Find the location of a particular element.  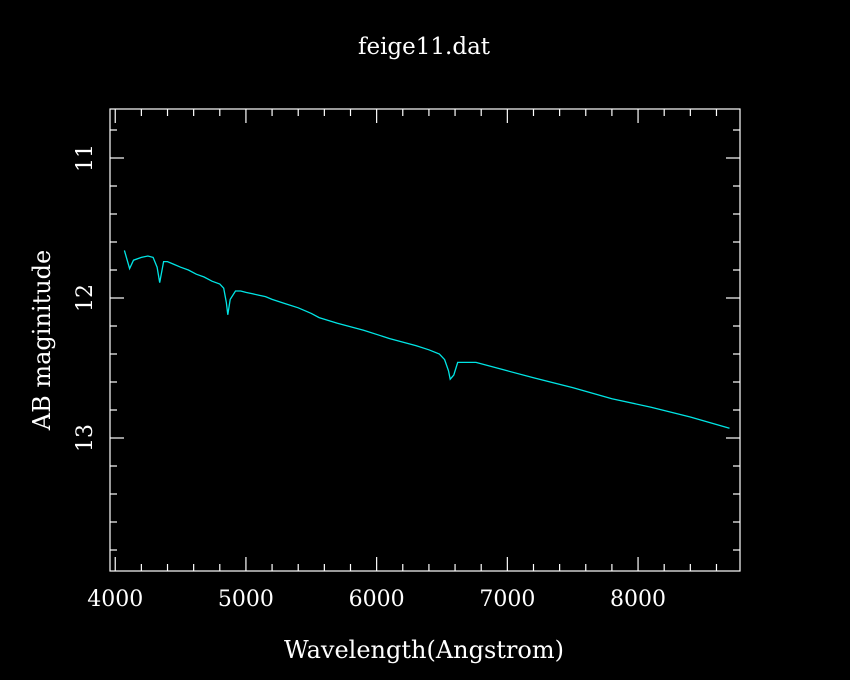

x-axis-title: Wavelength(Angstrom) is located at coordinates (424, 650).